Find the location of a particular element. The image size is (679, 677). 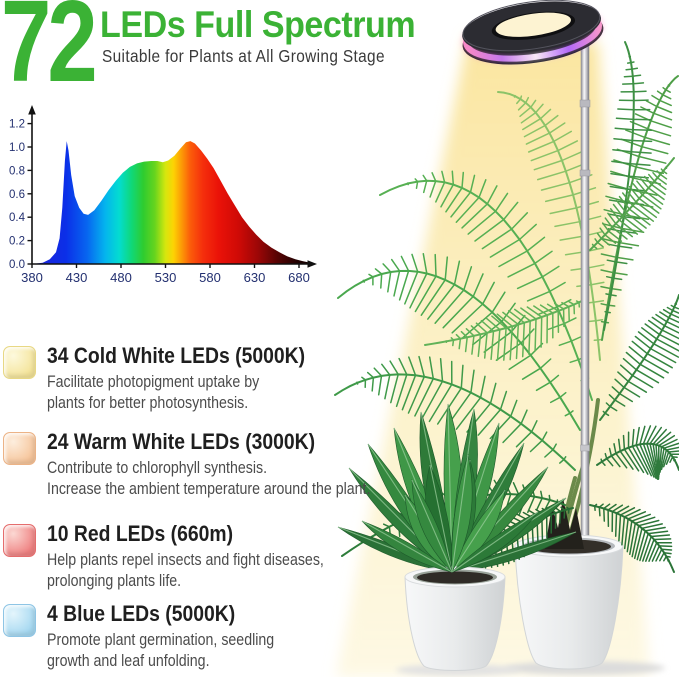

svg-text: 1.2 is located at coordinates (17, 125).